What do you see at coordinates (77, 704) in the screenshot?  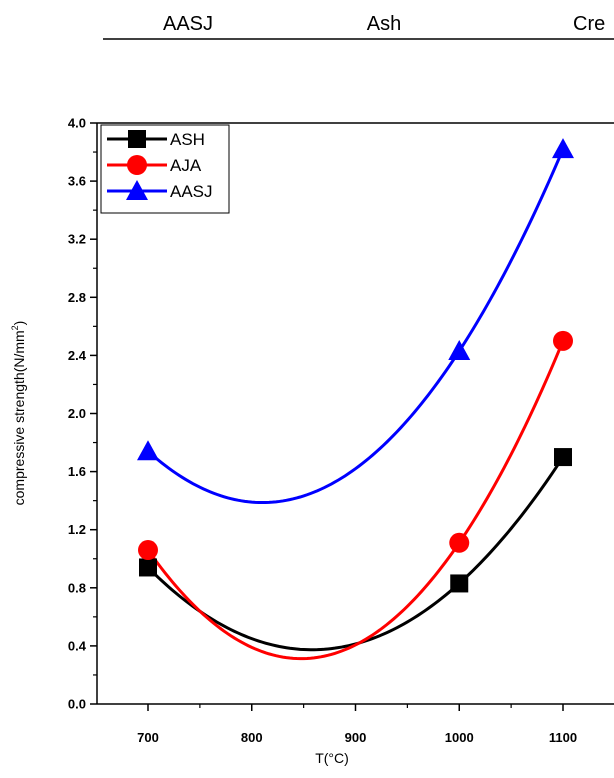 I see `y-tick-label: 0.0` at bounding box center [77, 704].